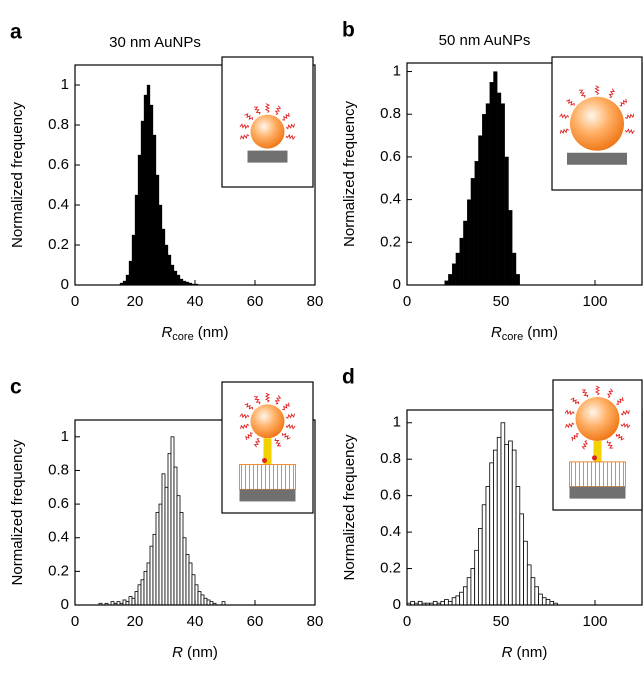  I want to click on chart-title: 50 nm AuNPs, so click(485, 40).